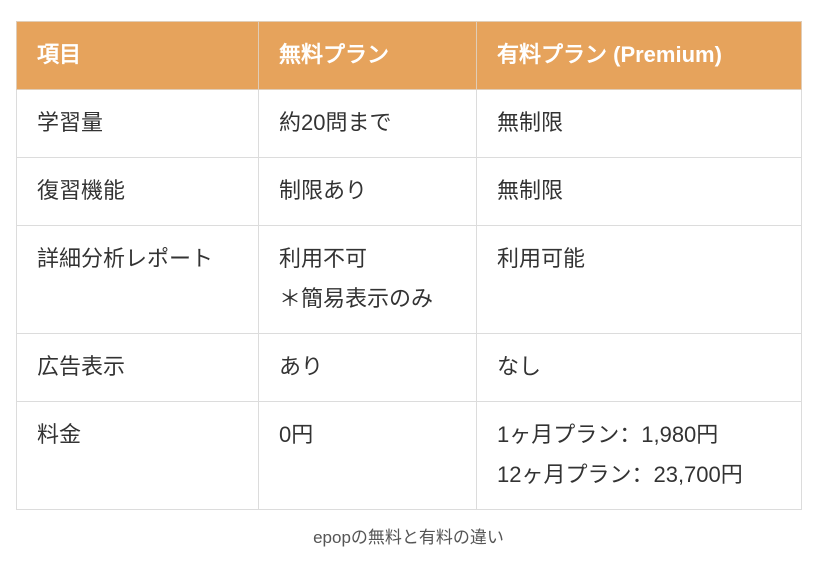  I want to click on cell-line: 1ヶ月プラン：1,980円, so click(608, 434).